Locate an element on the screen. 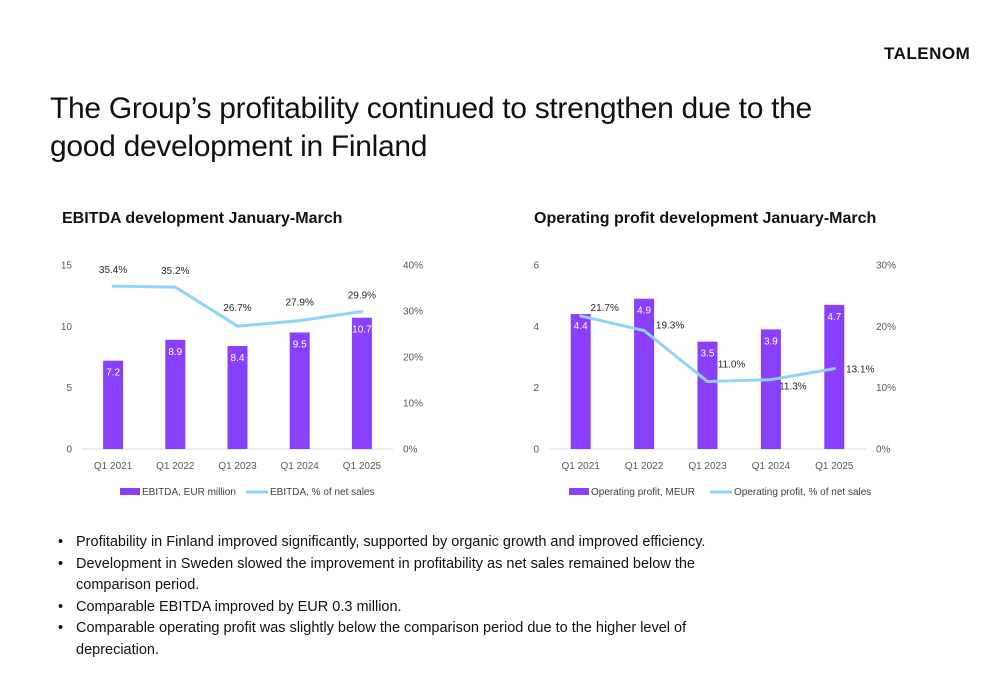 The height and width of the screenshot is (685, 1000). line-data-label: 35.4% is located at coordinates (113, 270).